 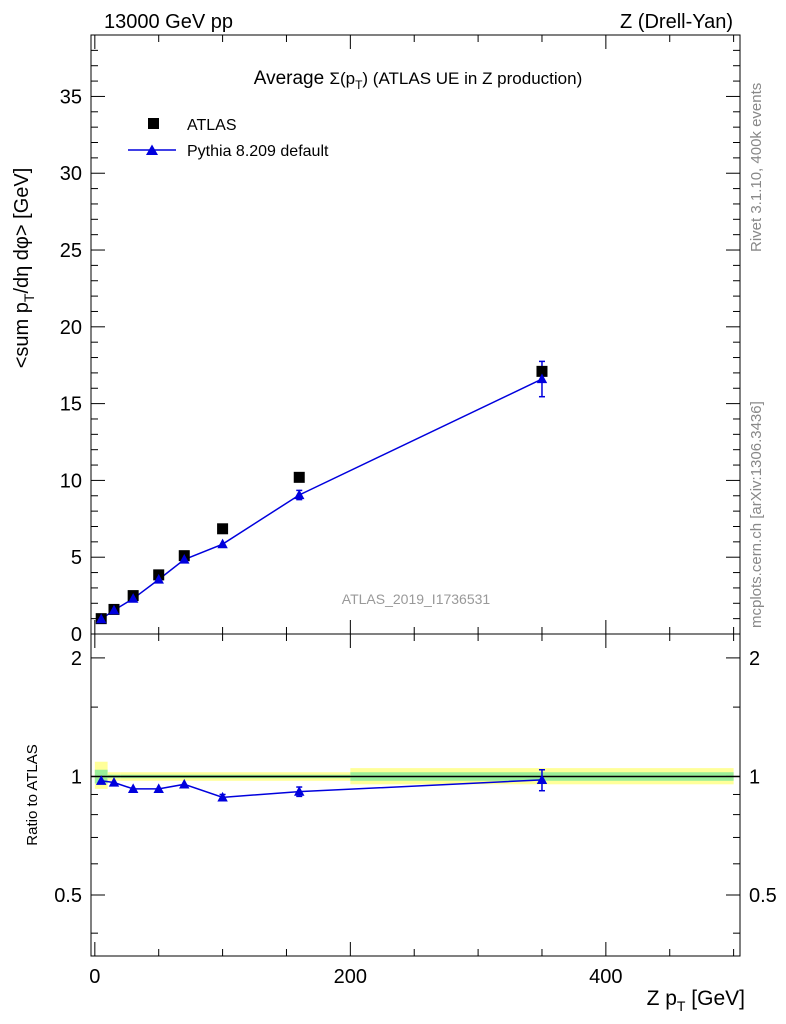 I want to click on chart-title-sigma: Σ(p, so click(x=342, y=78).